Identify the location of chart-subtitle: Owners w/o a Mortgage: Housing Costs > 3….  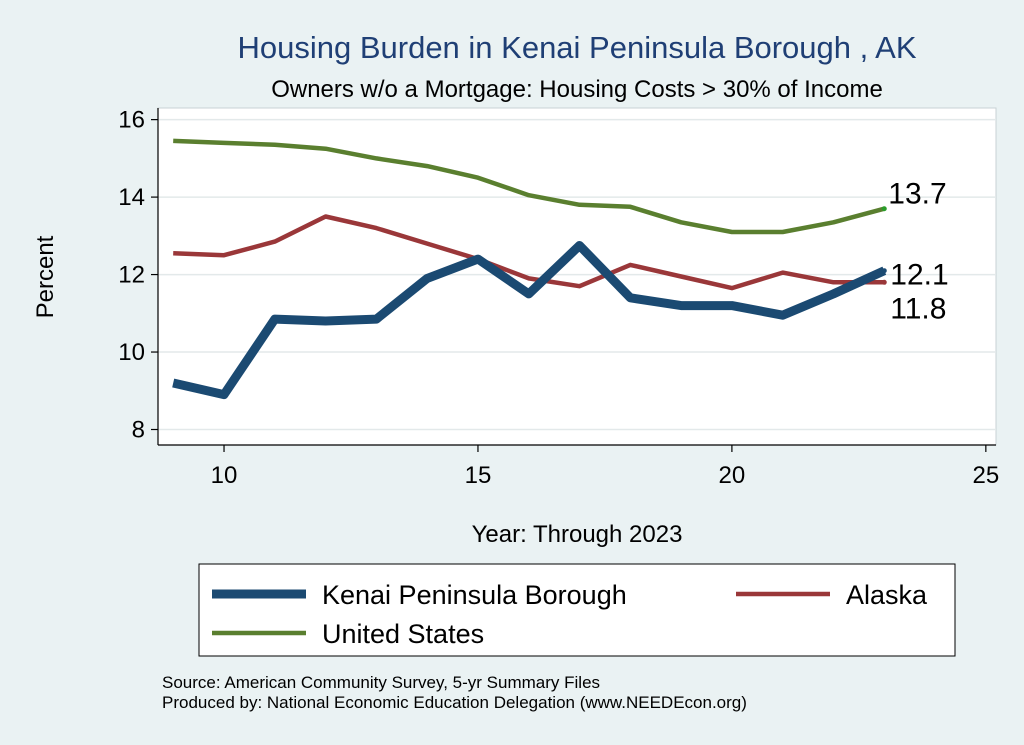
(577, 89).